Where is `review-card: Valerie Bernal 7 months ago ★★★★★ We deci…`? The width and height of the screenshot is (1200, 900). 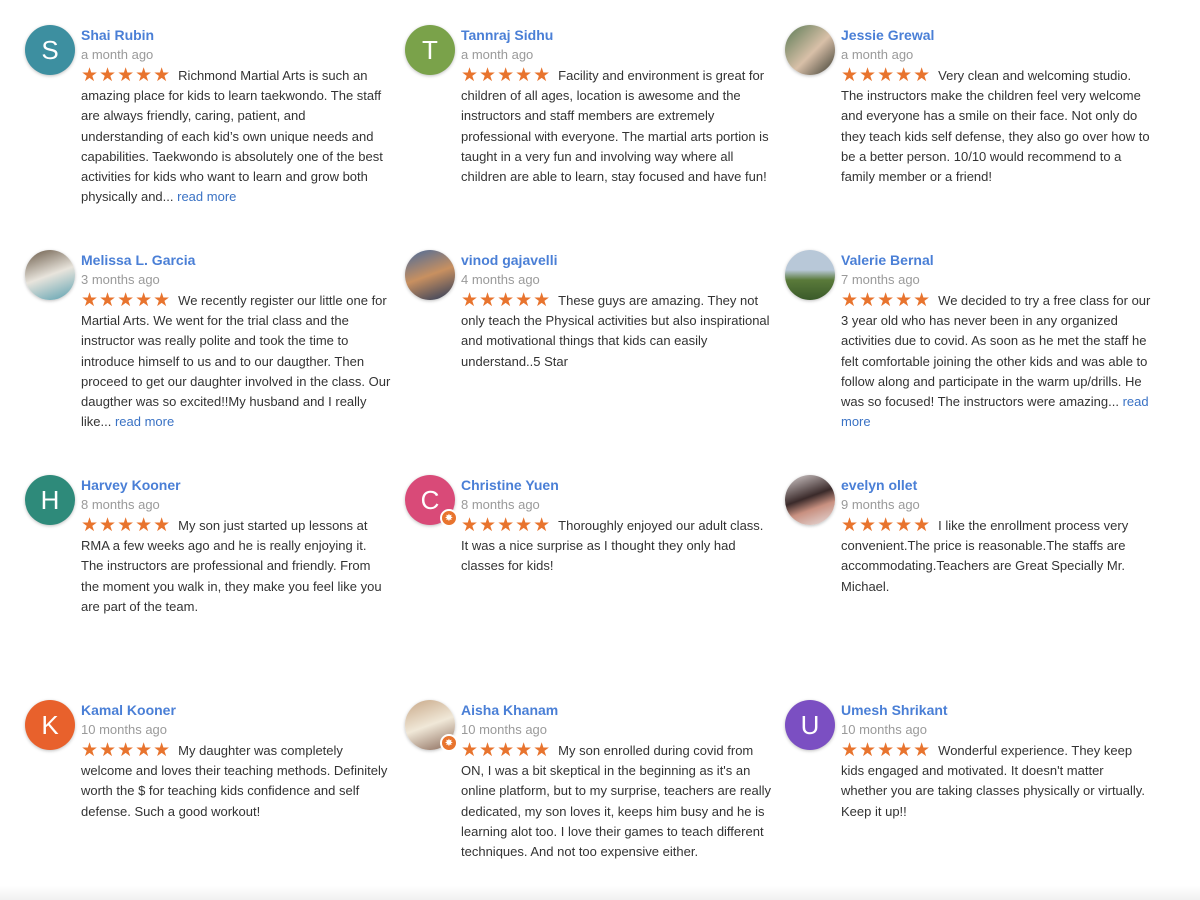
review-card: Valerie Bernal 7 months ago ★★★★★ We deci… is located at coordinates (975, 362).